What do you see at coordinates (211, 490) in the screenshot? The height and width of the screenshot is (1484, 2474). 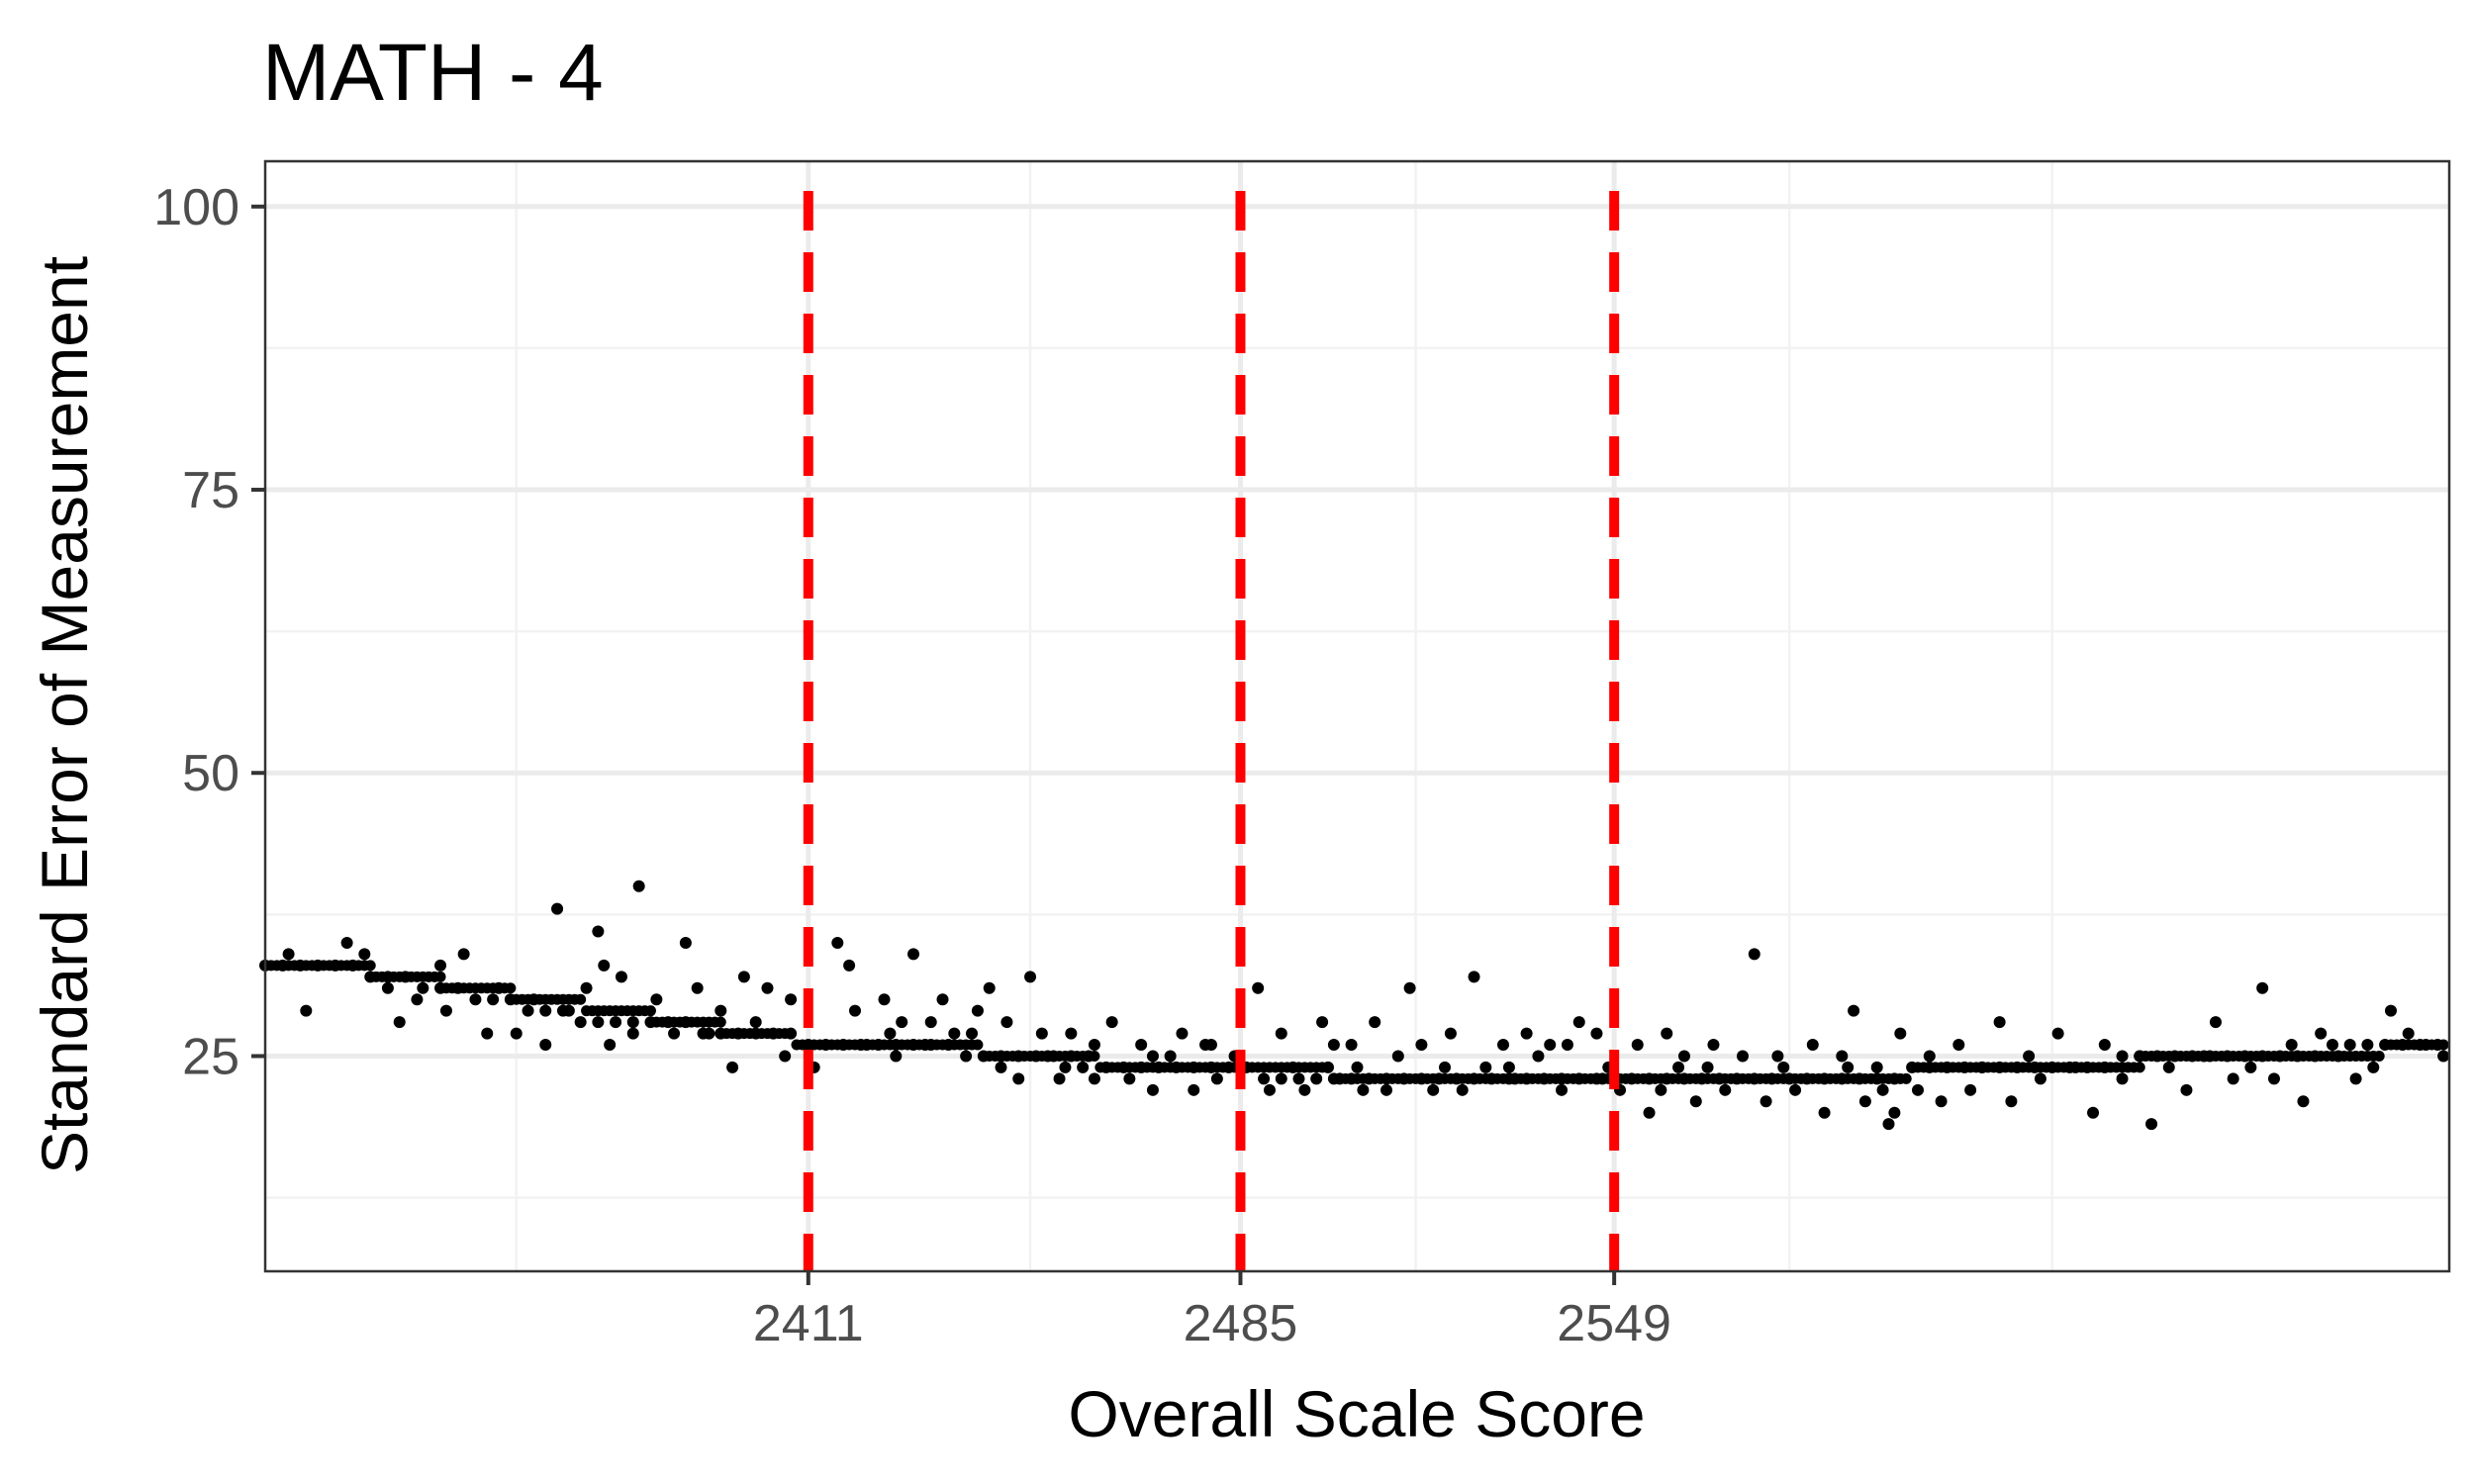 I see `y-tick-label: 75` at bounding box center [211, 490].